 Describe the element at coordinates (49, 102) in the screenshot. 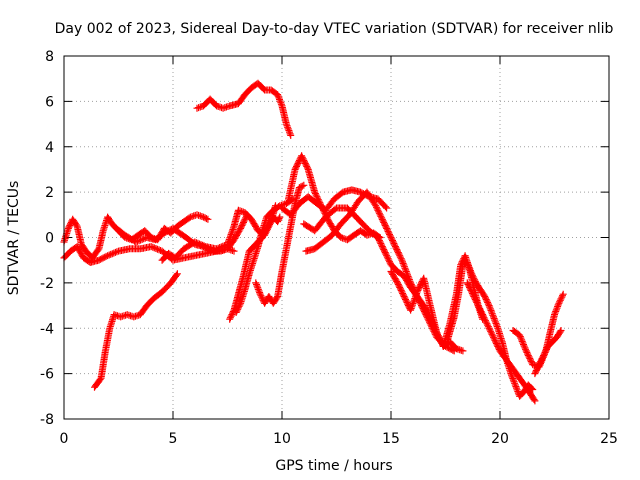

I see `y-tick-label: 6` at that location.